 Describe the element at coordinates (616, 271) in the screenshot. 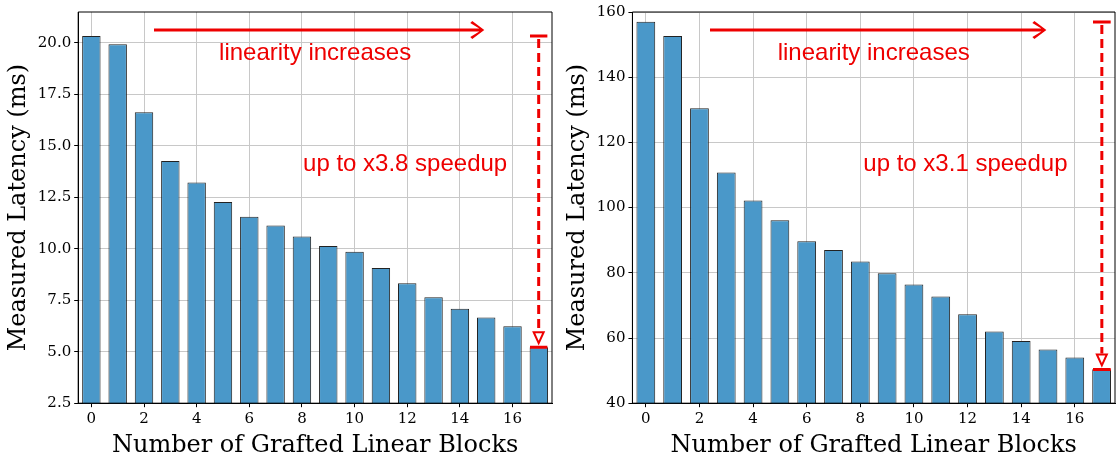

I see `y-tick-label: 80` at that location.